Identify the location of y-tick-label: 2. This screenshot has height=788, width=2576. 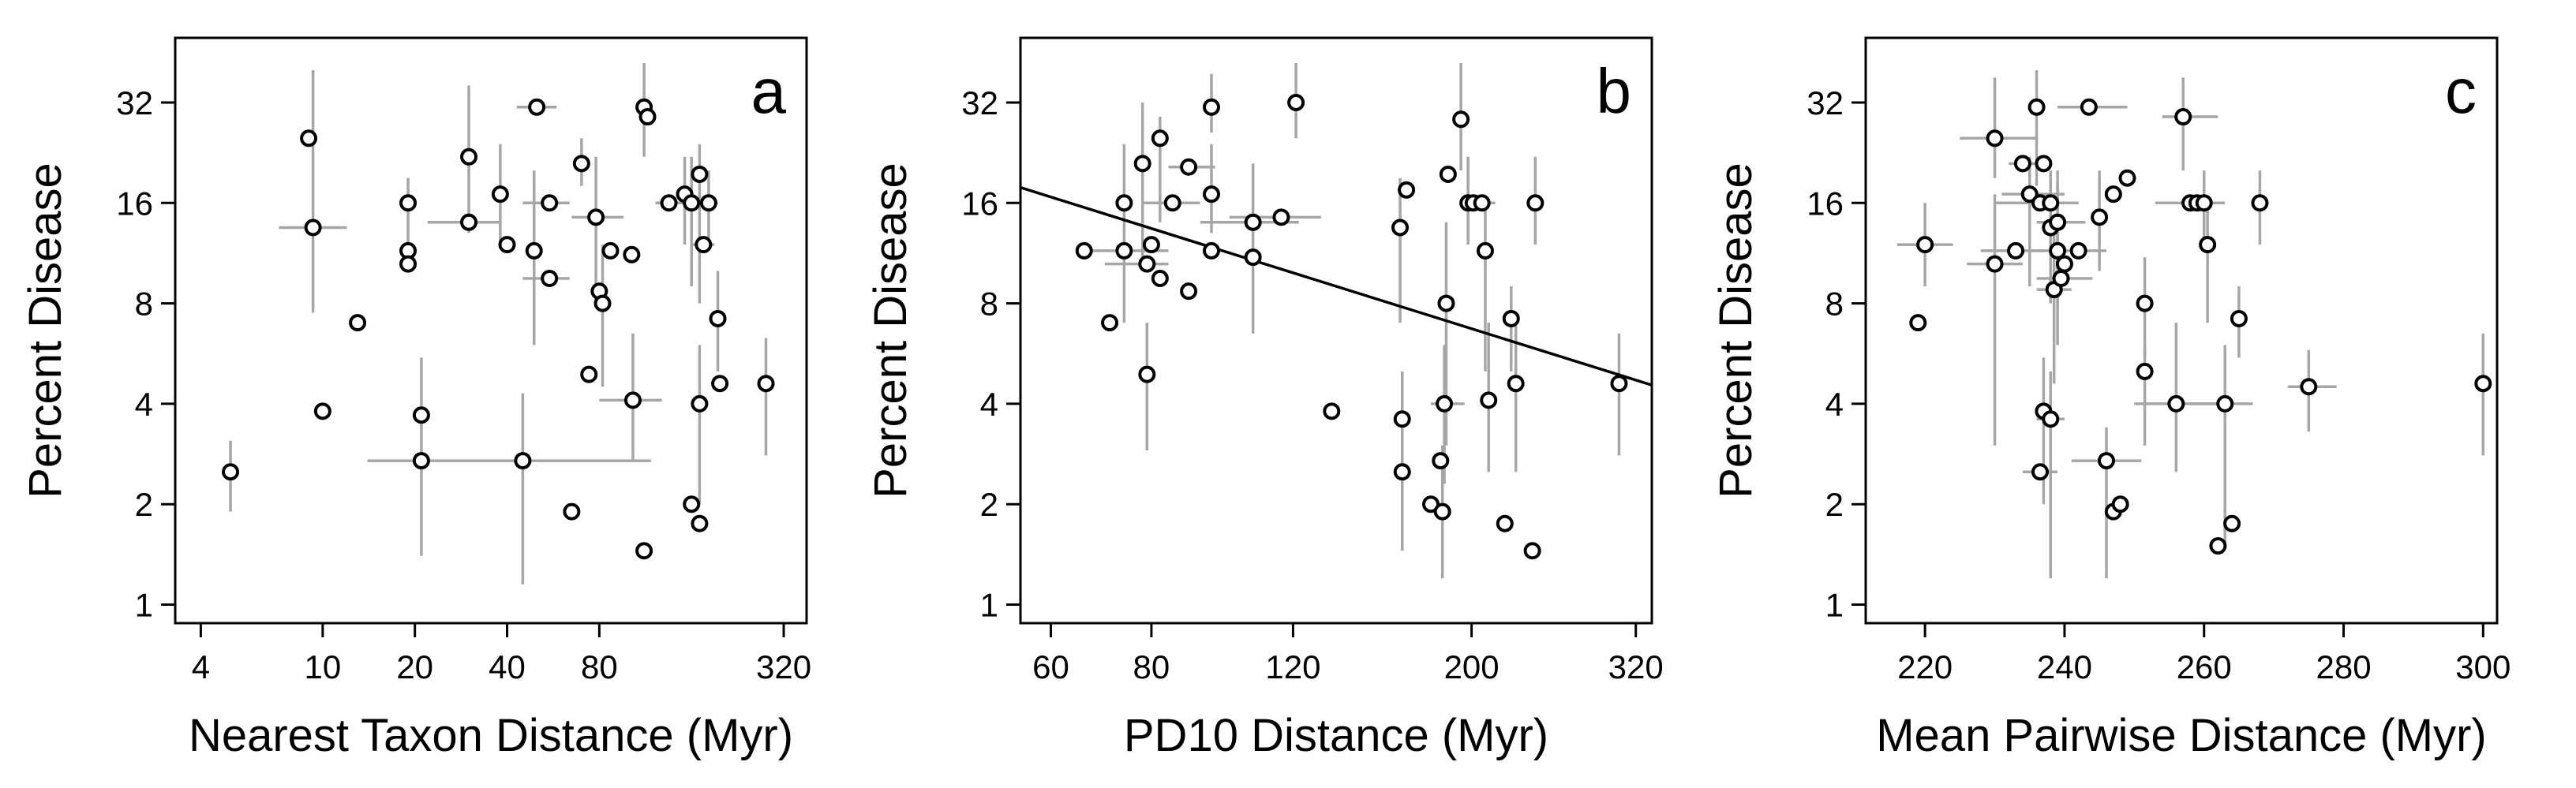
(1834, 504).